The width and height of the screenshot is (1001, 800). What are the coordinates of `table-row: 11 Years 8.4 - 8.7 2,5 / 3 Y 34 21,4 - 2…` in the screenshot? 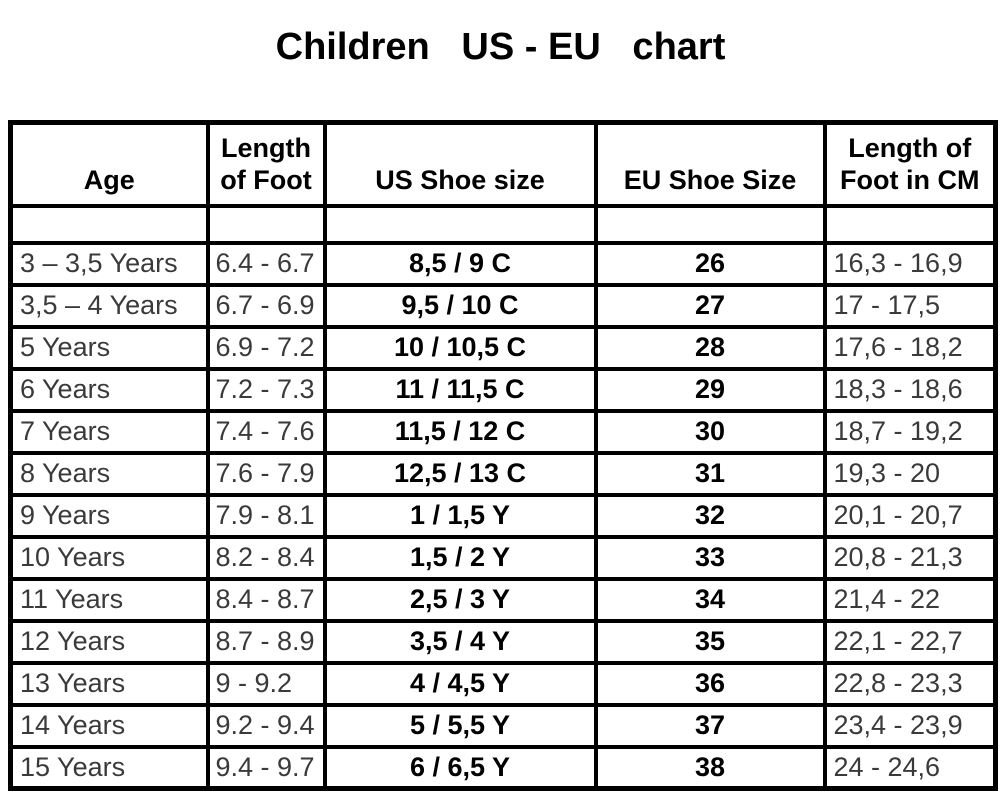 It's located at (503, 599).